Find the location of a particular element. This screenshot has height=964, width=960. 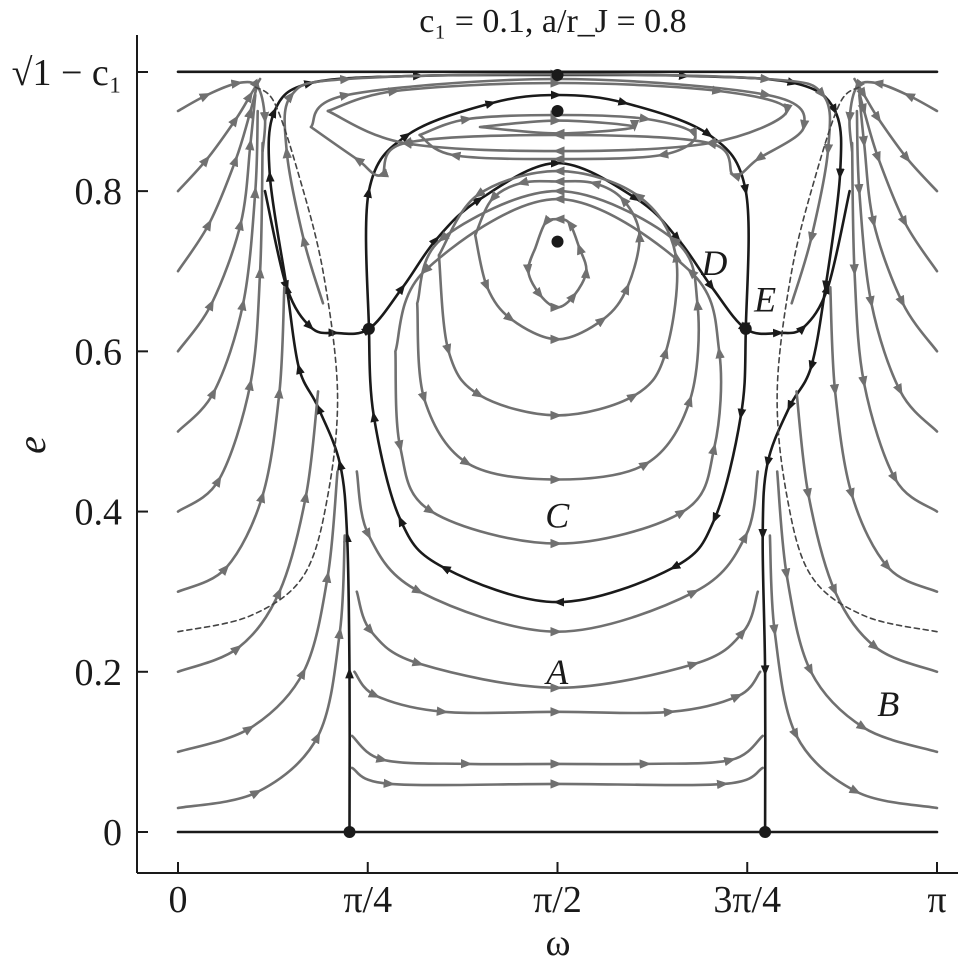

region-label: E is located at coordinates (764, 299).